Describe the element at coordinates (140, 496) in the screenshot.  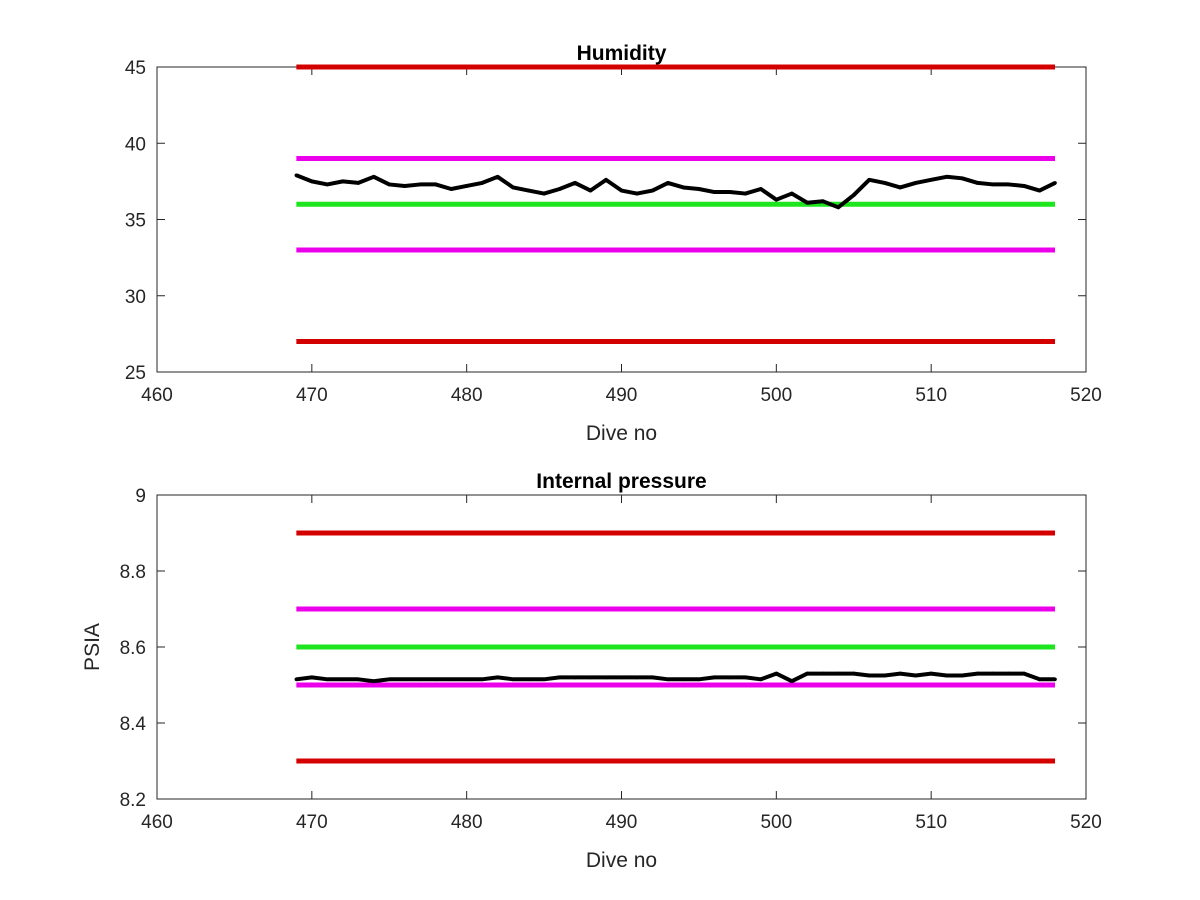
I see `y-tick-label: 9` at that location.